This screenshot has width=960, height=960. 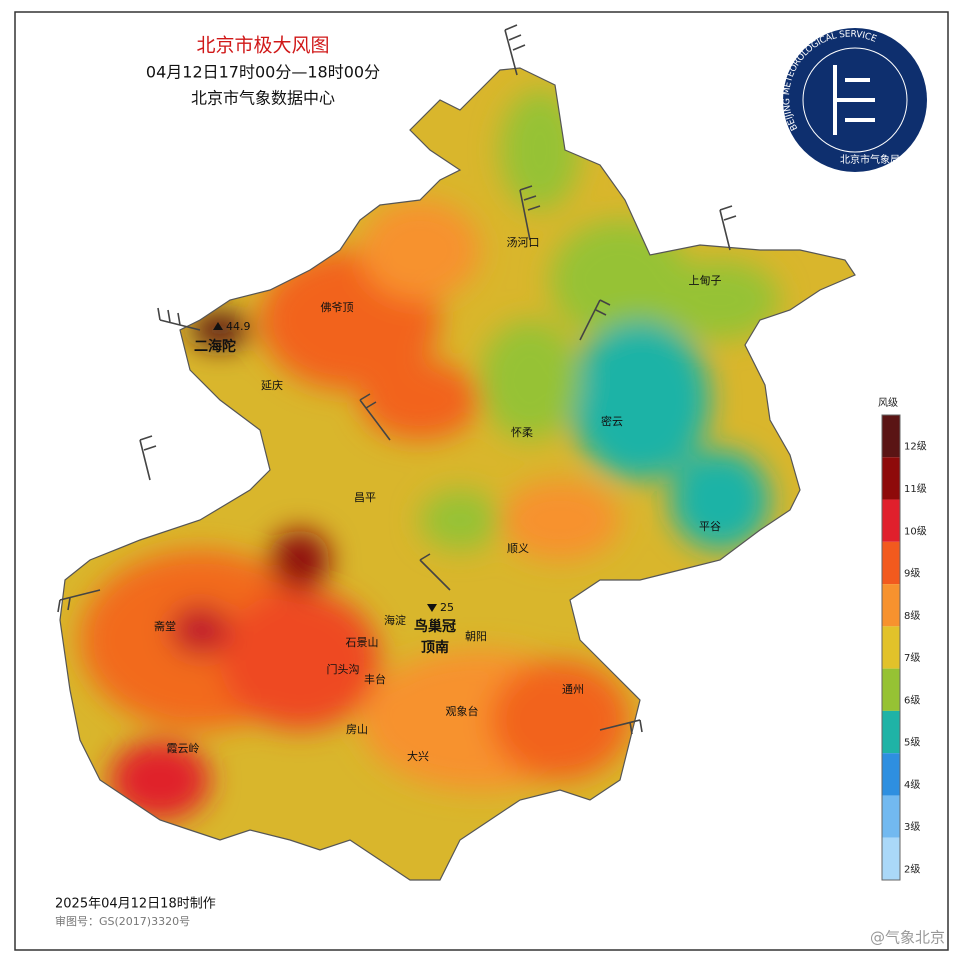 I want to click on place: 斋堂, so click(x=165, y=626).